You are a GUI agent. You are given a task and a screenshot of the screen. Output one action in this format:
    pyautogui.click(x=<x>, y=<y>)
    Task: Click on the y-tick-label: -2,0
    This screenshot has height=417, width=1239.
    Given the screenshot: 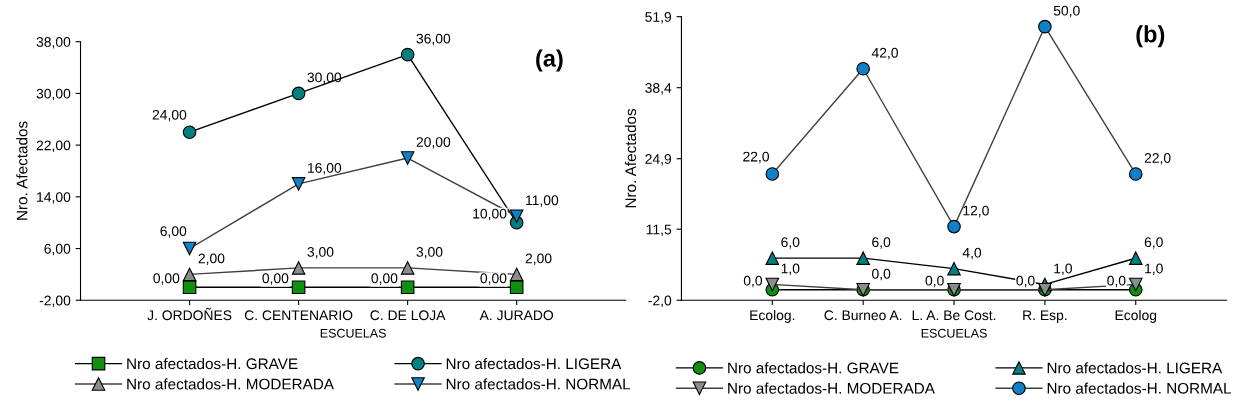 What is the action you would take?
    pyautogui.click(x=660, y=301)
    